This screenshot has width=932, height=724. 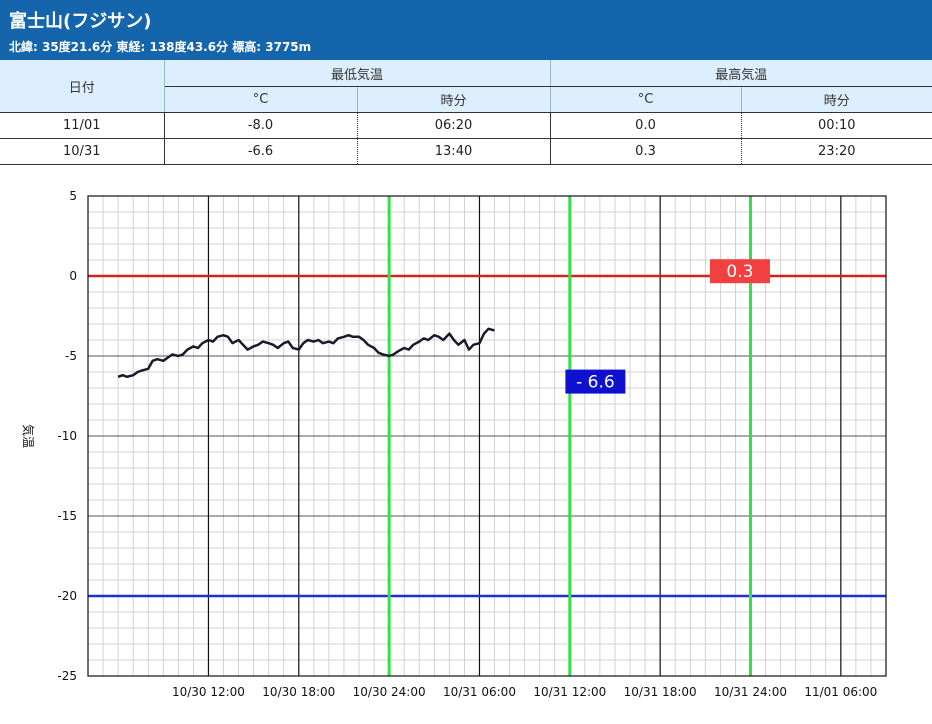 I want to click on temperature-series-line, so click(x=306, y=353).